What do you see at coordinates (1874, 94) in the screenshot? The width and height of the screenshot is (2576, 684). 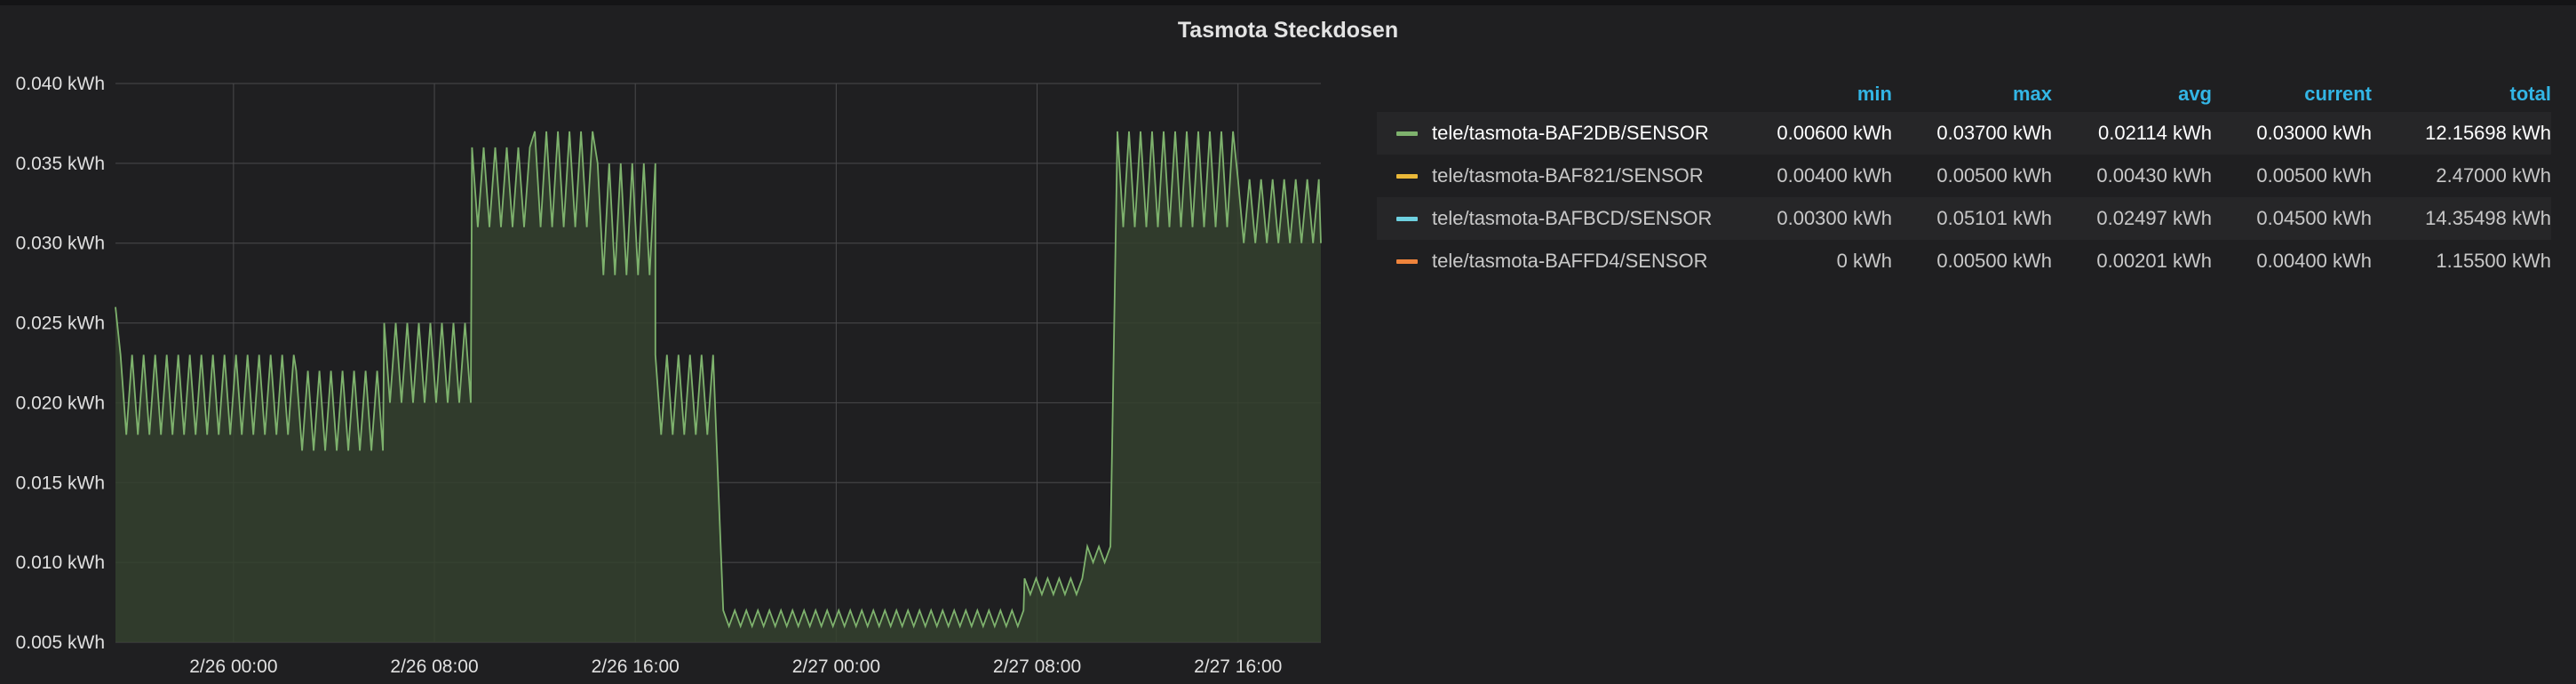 I see `legend-col-min: min` at bounding box center [1874, 94].